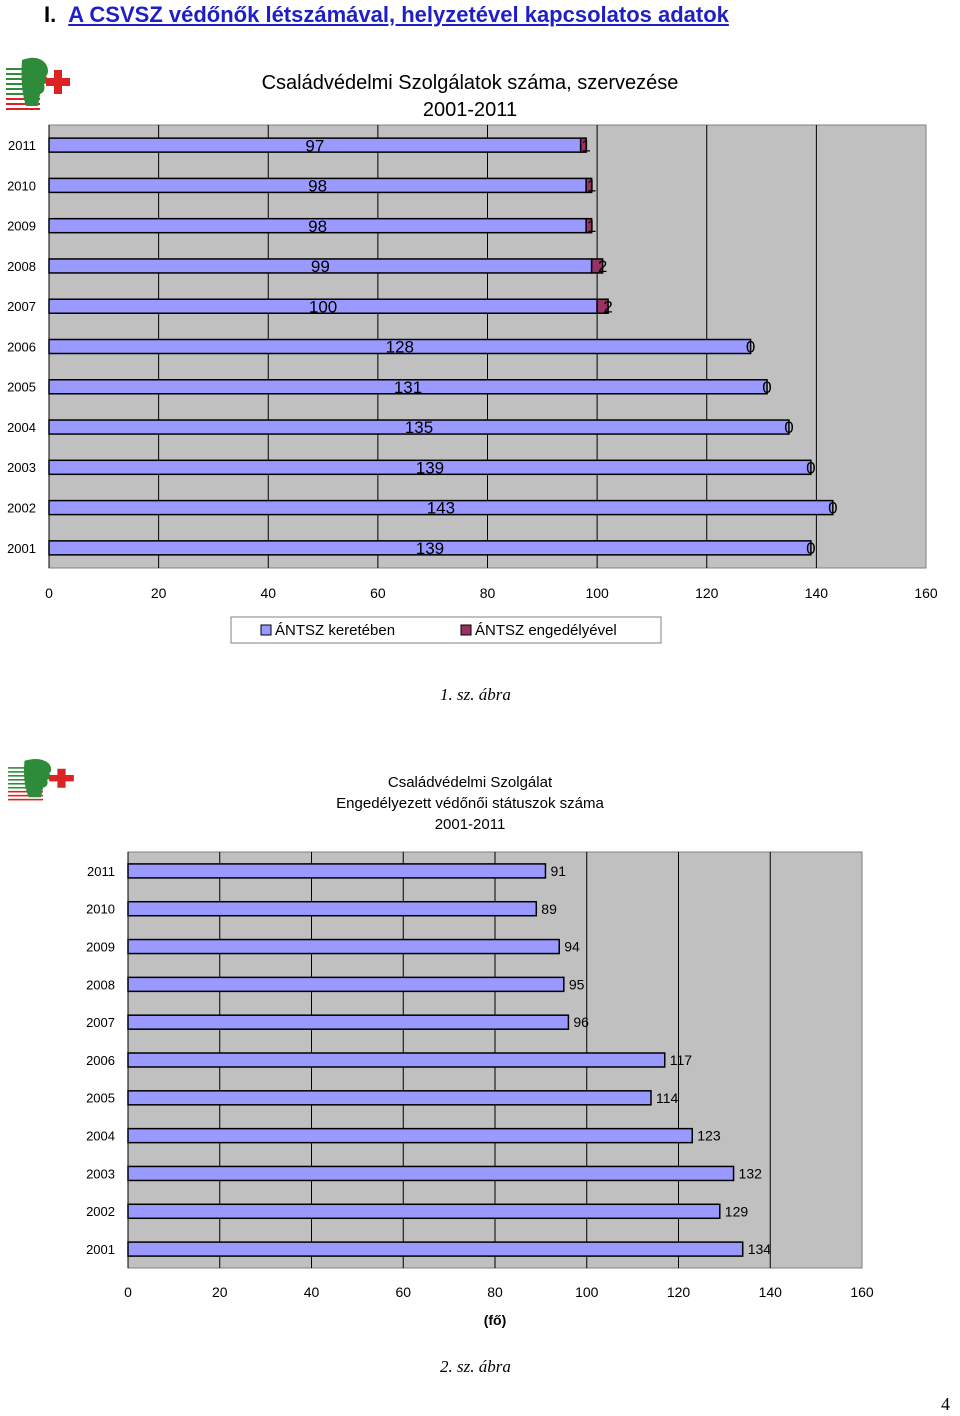 This screenshot has width=960, height=1416. Describe the element at coordinates (312, 1292) in the screenshot. I see `chart2-x-tick-label: 40` at that location.